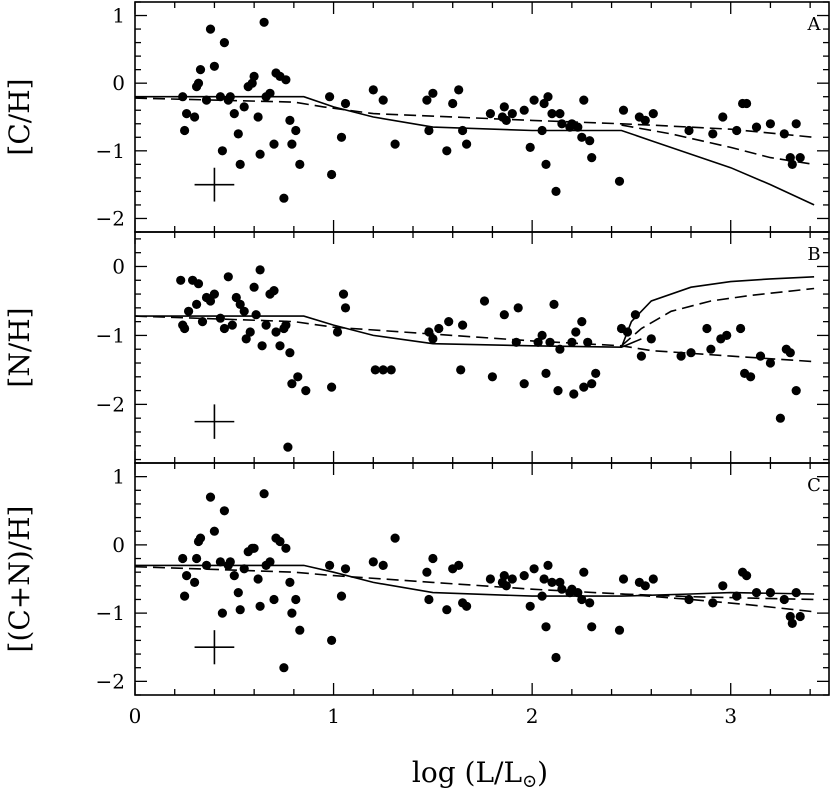 This screenshot has width=830, height=794. What do you see at coordinates (118, 477) in the screenshot?
I see `y-tick-label: 1` at bounding box center [118, 477].